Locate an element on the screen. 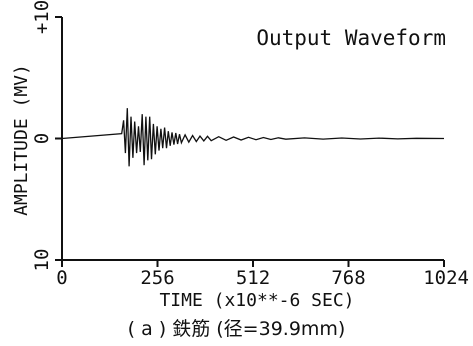  figure-caption: ( a ) 鉄筋 (径=39.9mm) is located at coordinates (236, 329).